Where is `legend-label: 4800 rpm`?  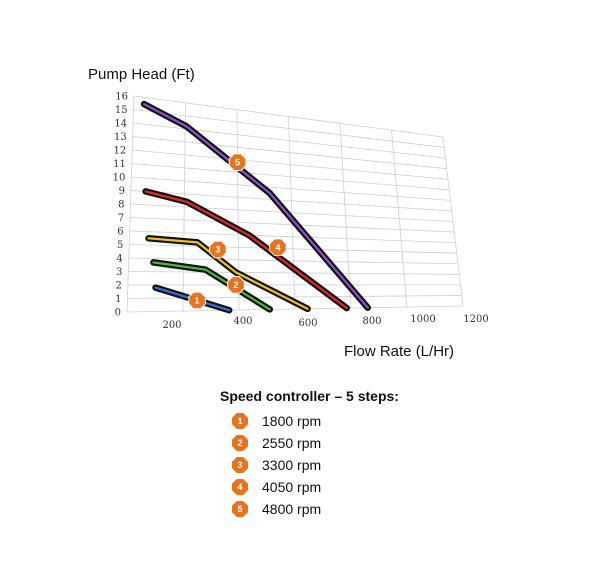
legend-label: 4800 rpm is located at coordinates (292, 509).